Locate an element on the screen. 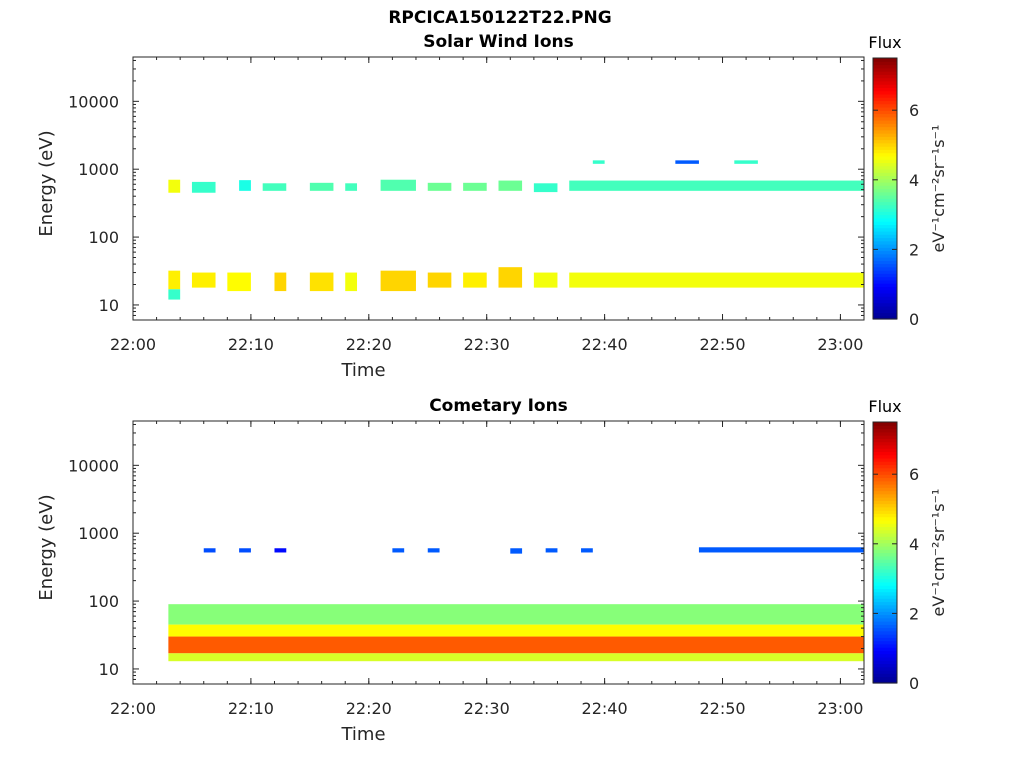 The image size is (1024, 768). x-tick-label: 22:30 is located at coordinates (487, 344).